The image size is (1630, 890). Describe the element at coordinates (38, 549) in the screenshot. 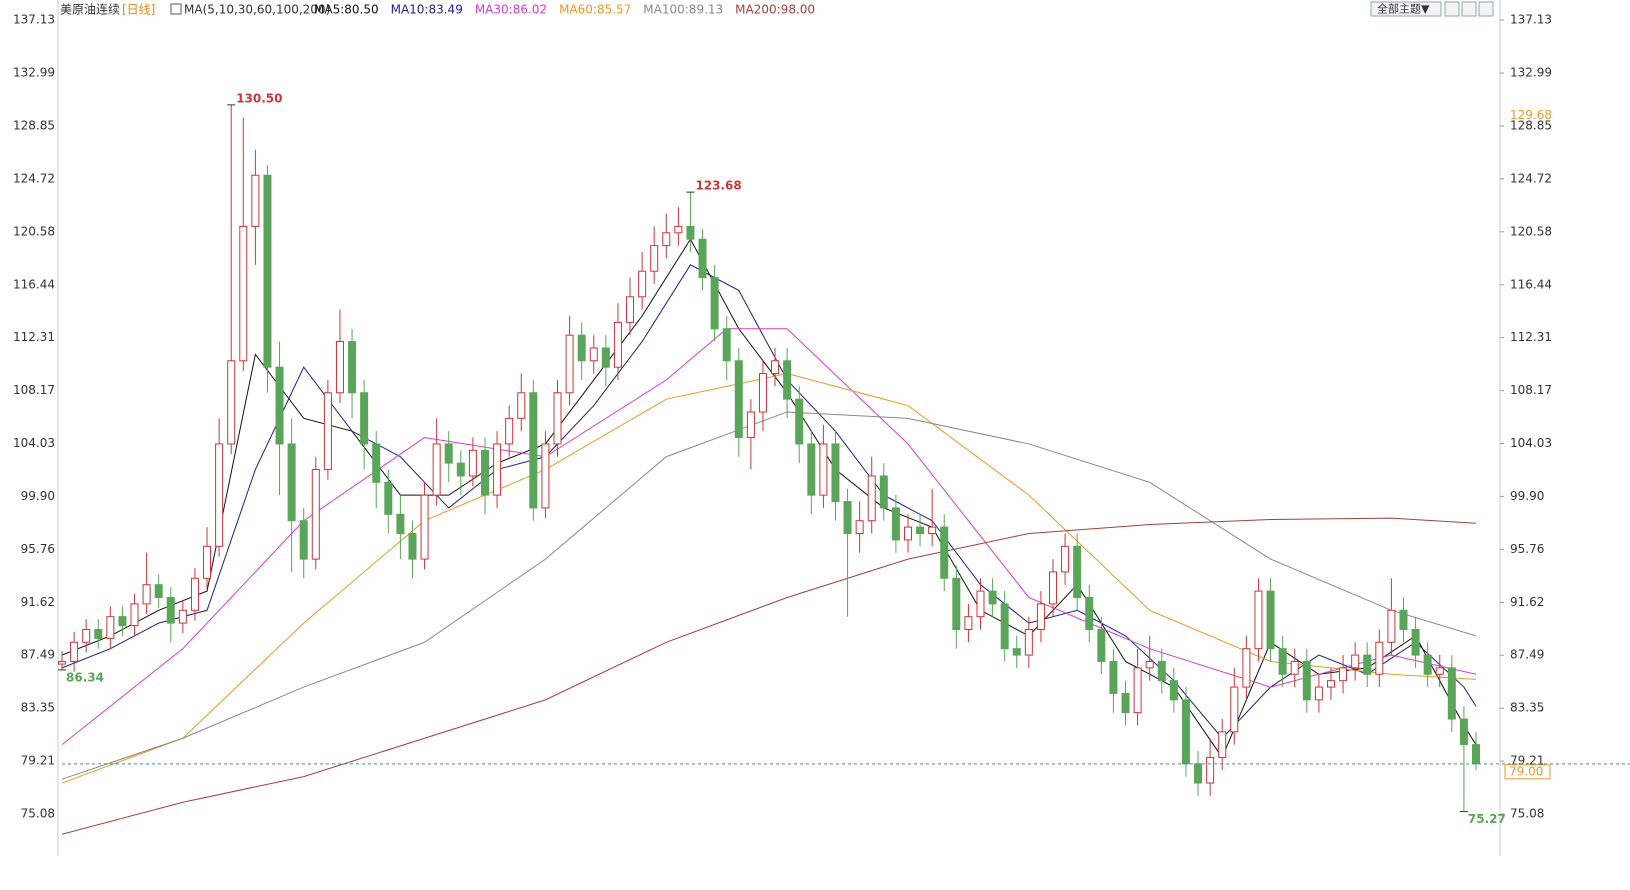

I see `y-tick-label: 95.76` at that location.